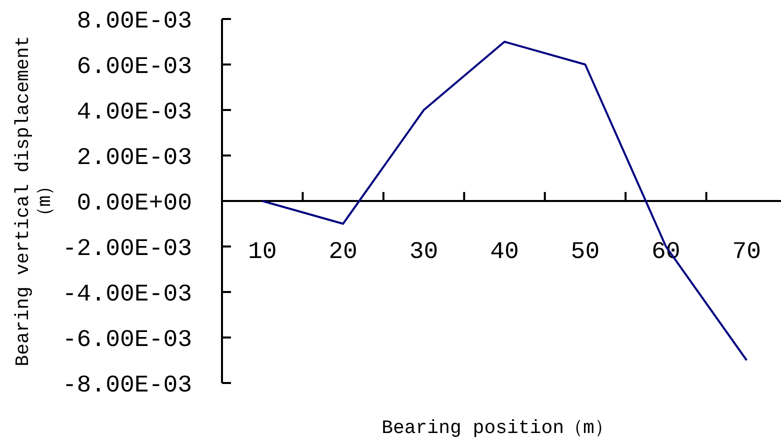 The height and width of the screenshot is (441, 781). What do you see at coordinates (127, 294) in the screenshot?
I see `y-tick-label: -4.00E-03` at bounding box center [127, 294].